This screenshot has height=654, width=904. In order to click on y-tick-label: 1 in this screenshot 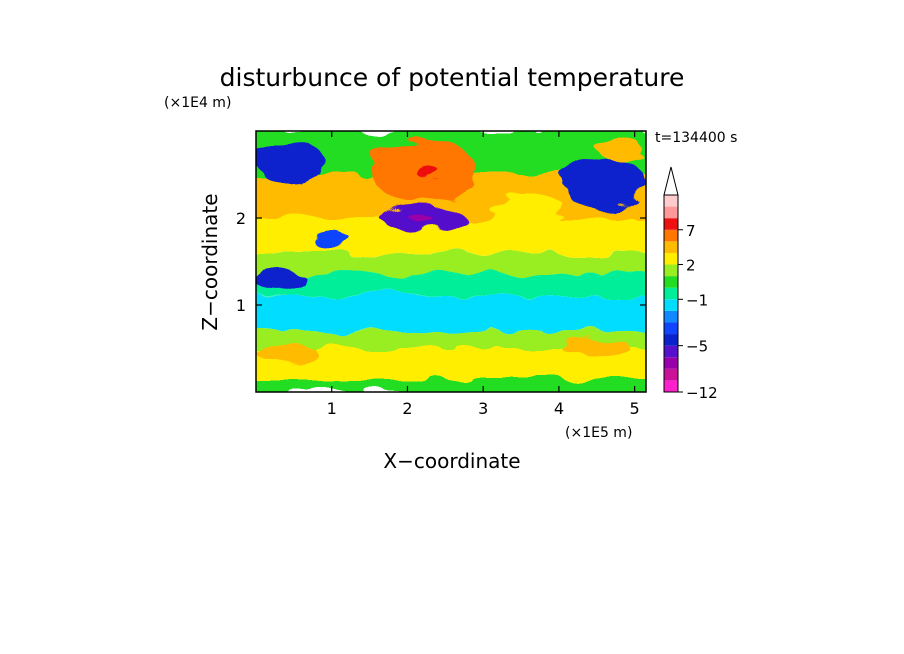, I will do `click(241, 305)`.